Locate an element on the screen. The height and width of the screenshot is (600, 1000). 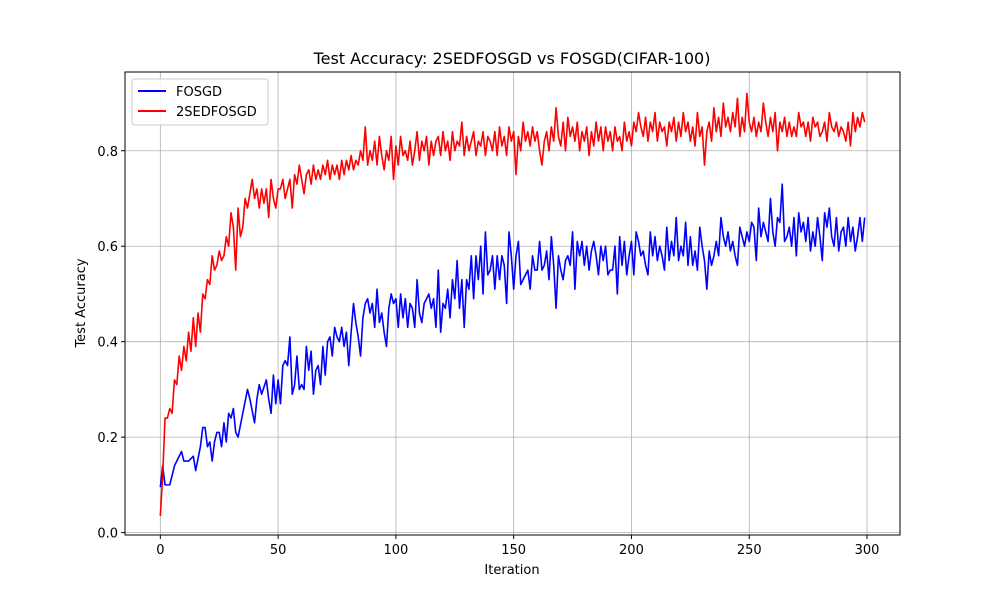
legend-label-fosgd: FOSGD is located at coordinates (199, 92).